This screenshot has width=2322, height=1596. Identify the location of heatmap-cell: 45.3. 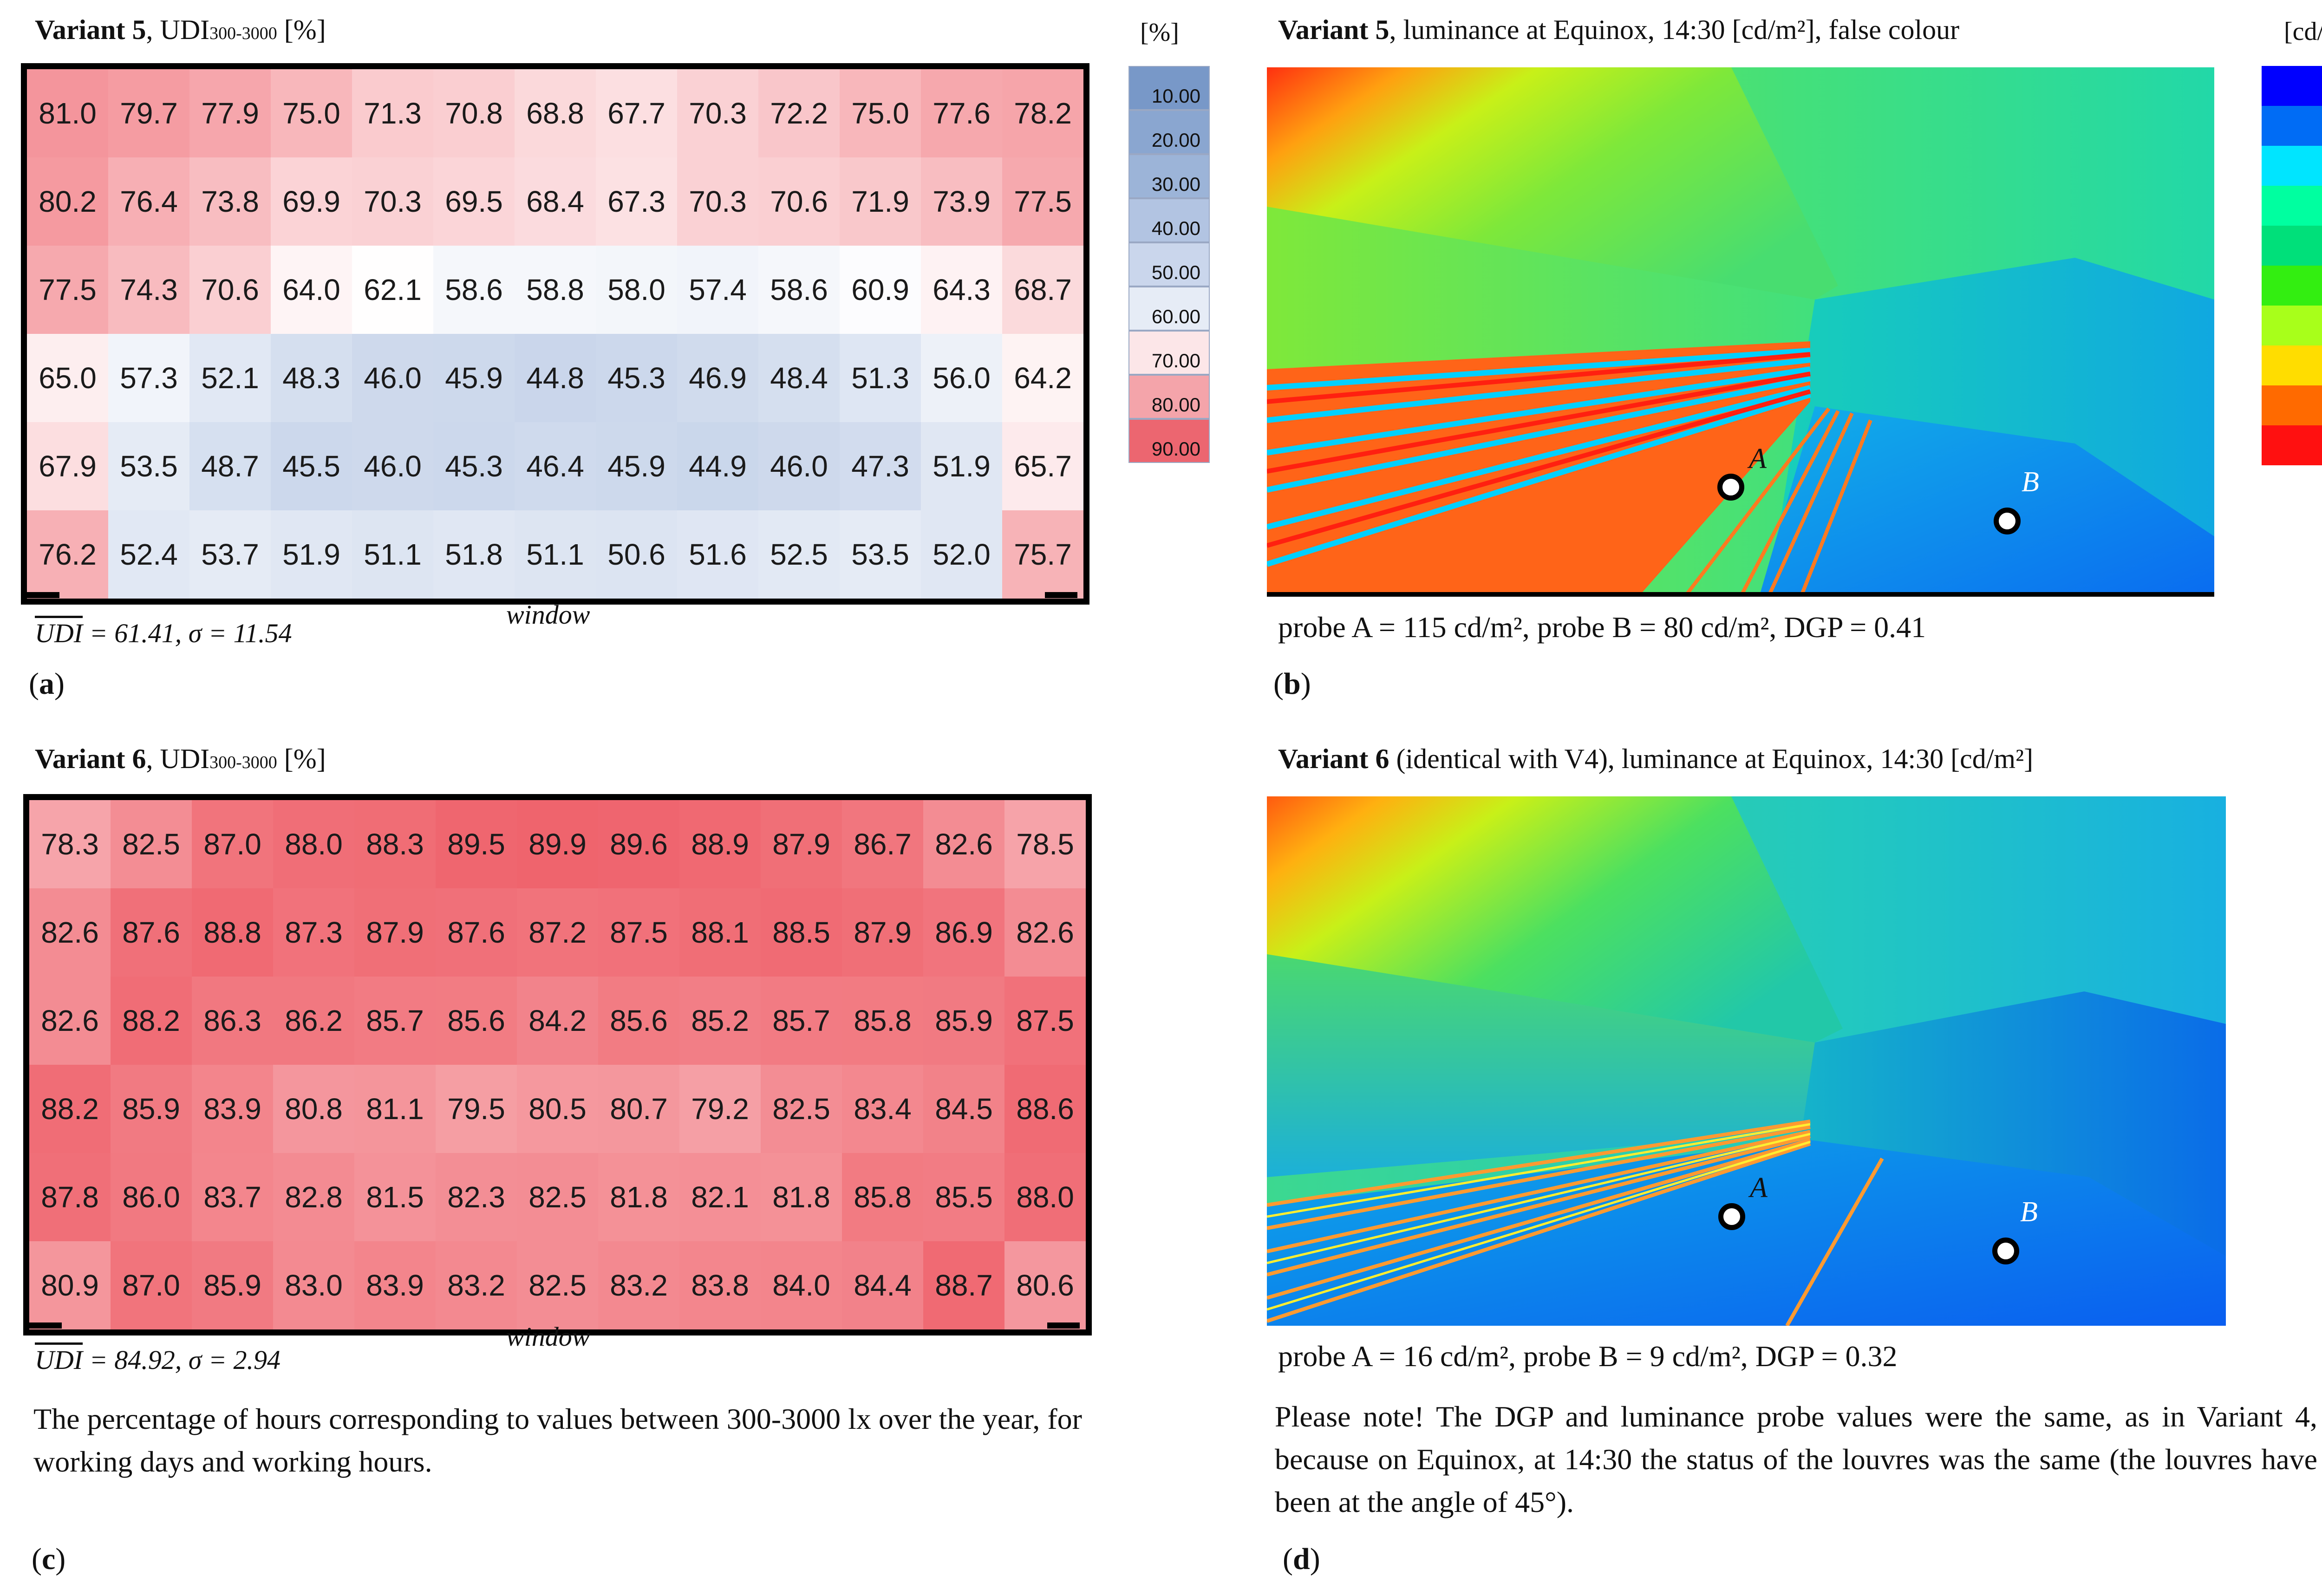
(636, 378).